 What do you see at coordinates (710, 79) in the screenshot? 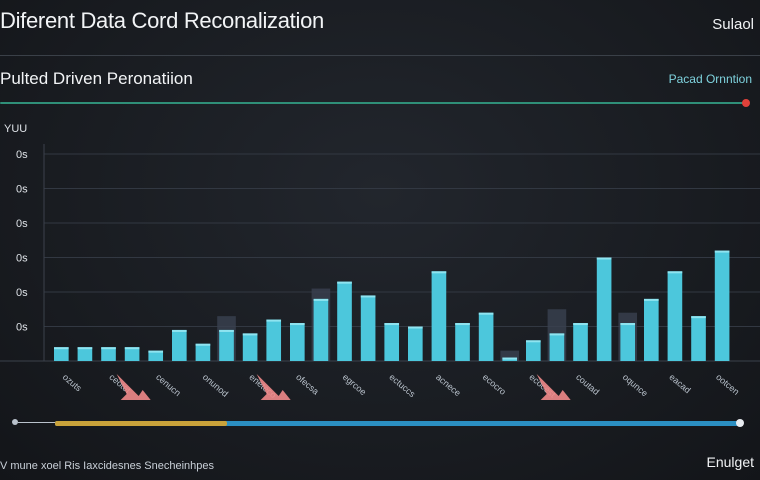
I see `subtitle-right-label: Pacad Ornntion` at bounding box center [710, 79].